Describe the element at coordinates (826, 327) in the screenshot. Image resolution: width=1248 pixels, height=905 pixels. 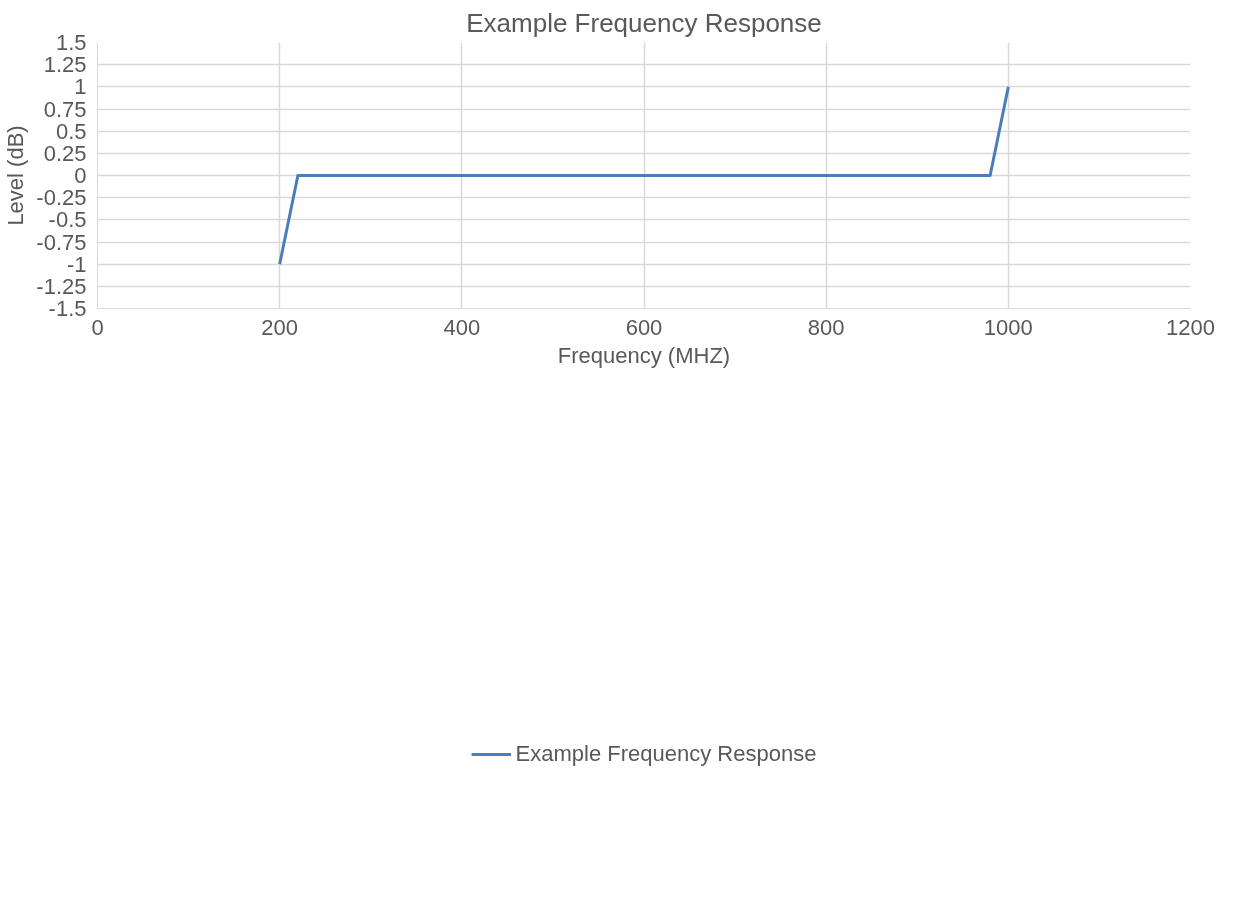
I see `x-tick-label: 800` at that location.